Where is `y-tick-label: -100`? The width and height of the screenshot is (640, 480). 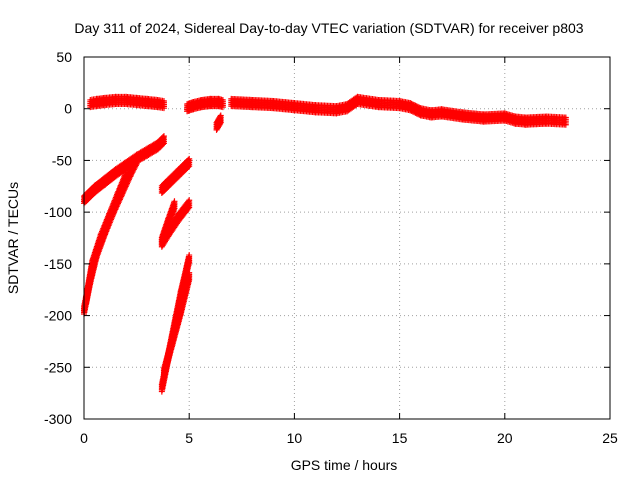
y-tick-label: -100 is located at coordinates (58, 212).